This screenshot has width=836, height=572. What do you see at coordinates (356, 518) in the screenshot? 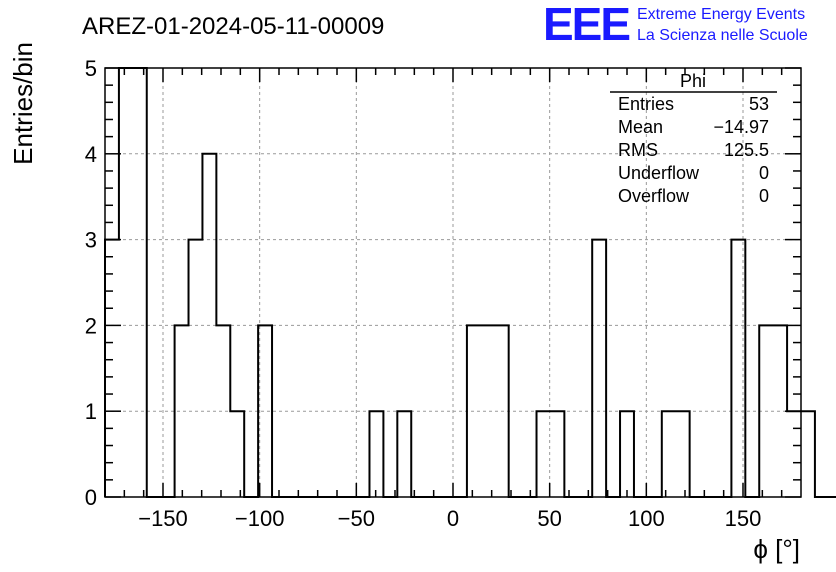
I see `x-tick-label: −50` at bounding box center [356, 518].